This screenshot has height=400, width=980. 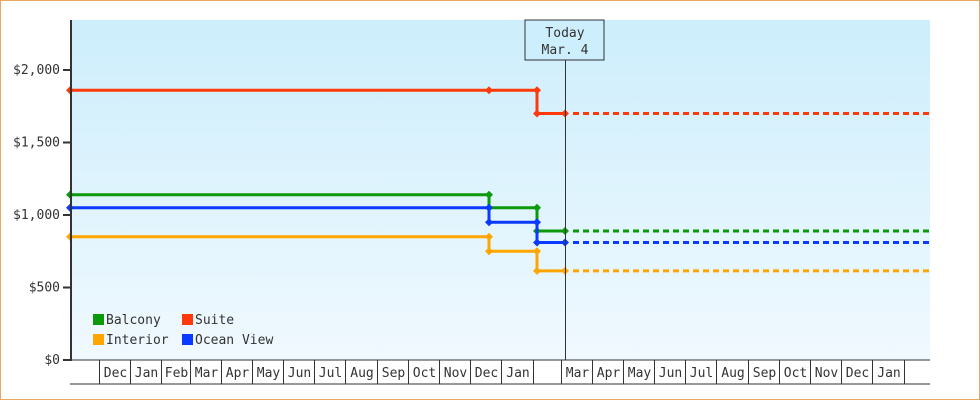 I want to click on x-month-label: Feb, so click(x=177, y=373).